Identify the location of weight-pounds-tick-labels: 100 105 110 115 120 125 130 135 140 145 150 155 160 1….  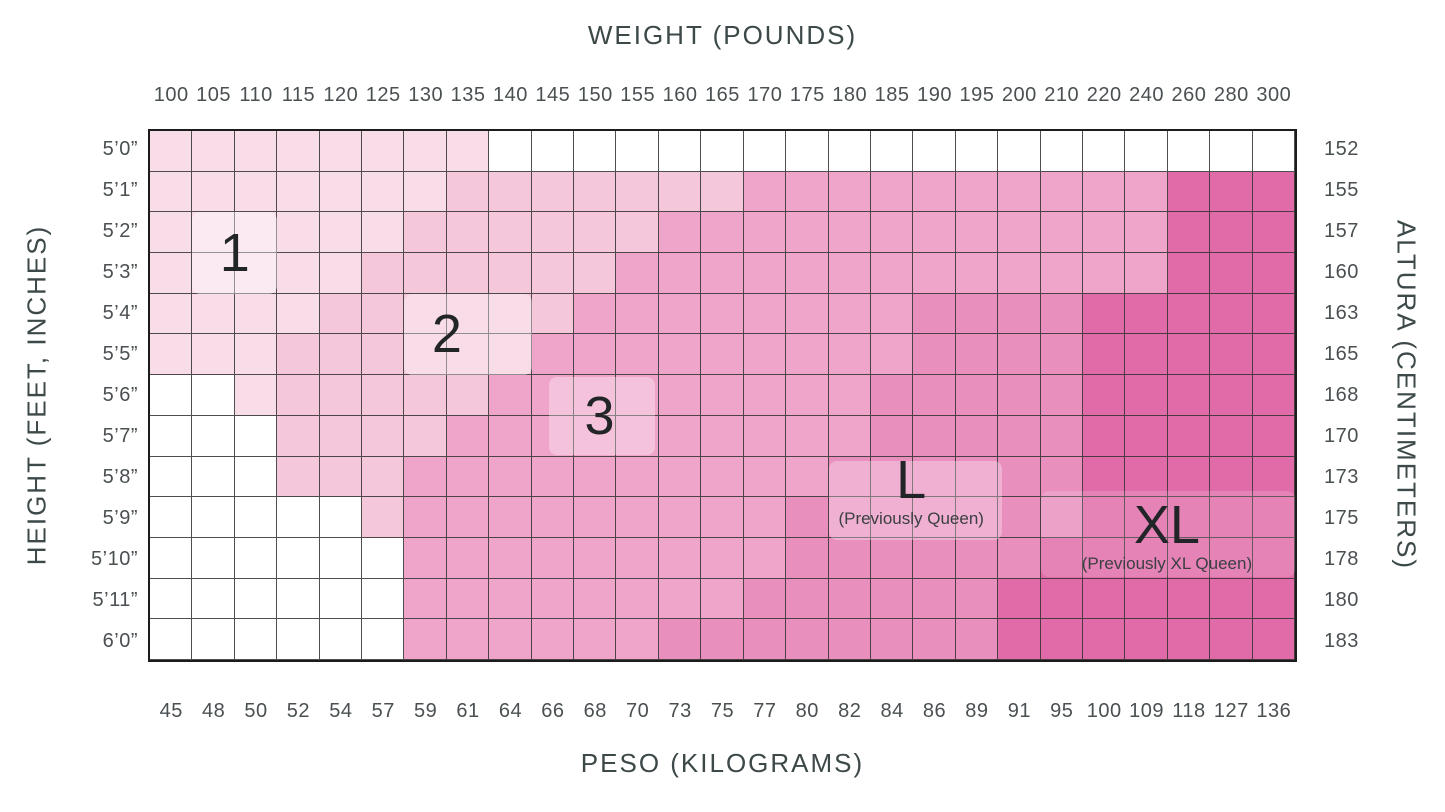
(722, 95).